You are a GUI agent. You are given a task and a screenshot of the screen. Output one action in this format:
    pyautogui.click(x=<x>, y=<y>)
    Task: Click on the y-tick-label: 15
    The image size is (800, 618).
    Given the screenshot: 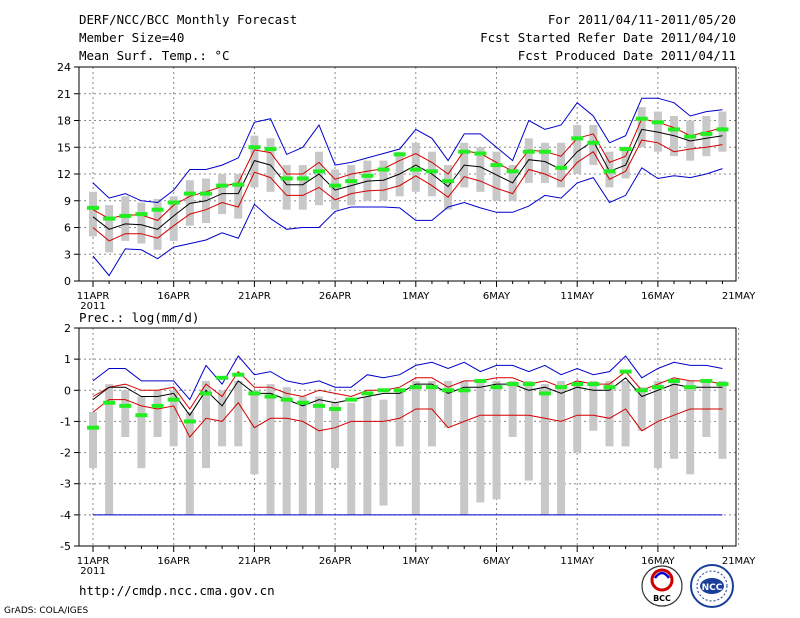 What is the action you would take?
    pyautogui.click(x=64, y=147)
    